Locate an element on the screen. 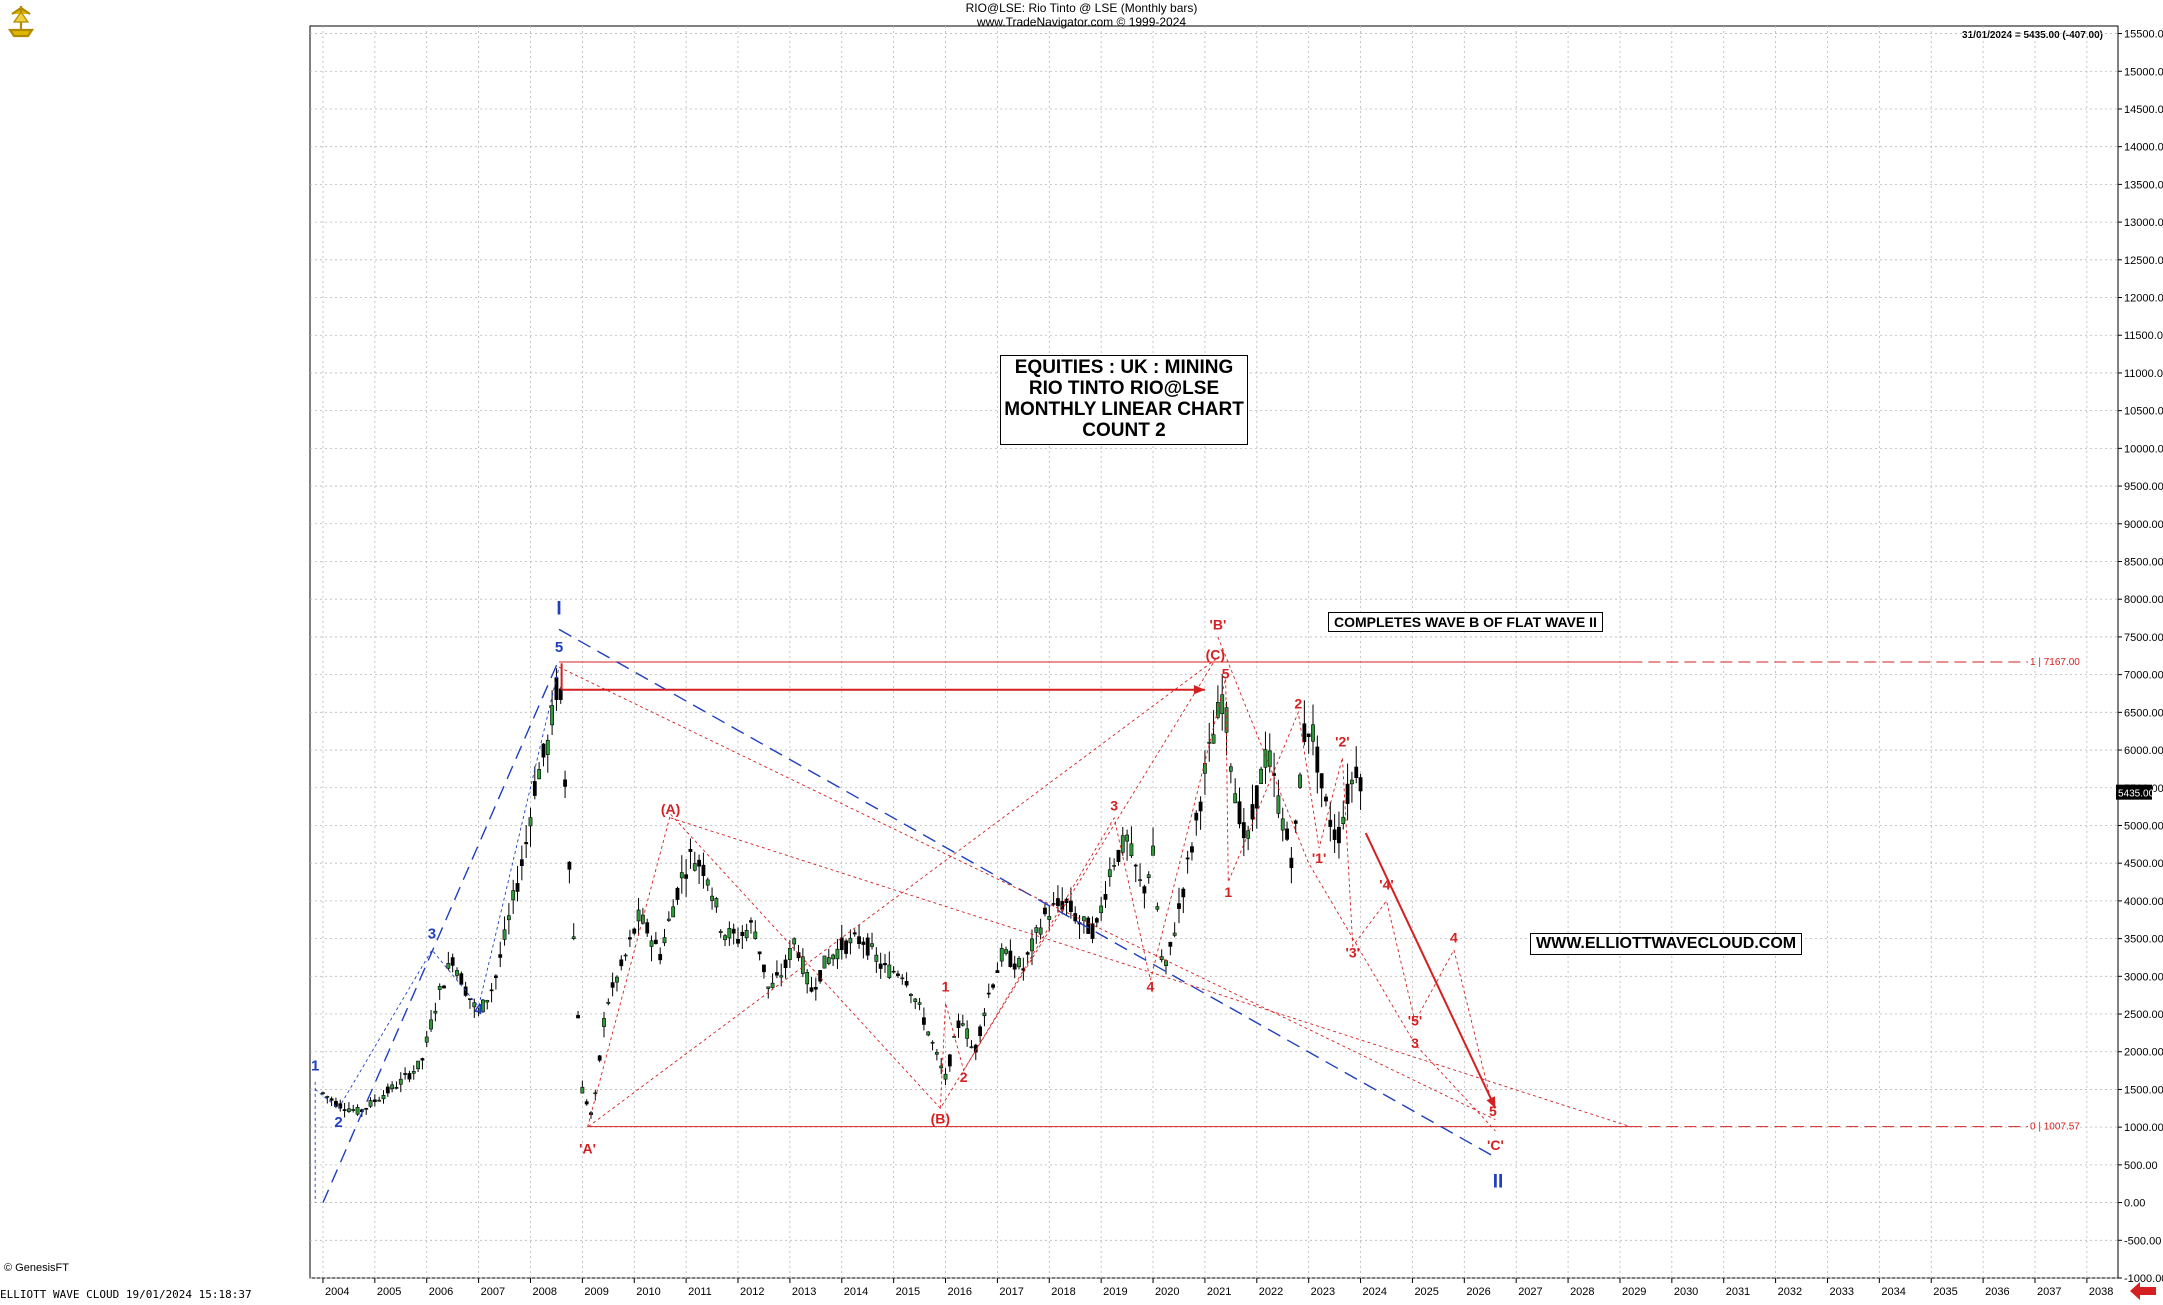  projection-arrow-down is located at coordinates (1430, 970).